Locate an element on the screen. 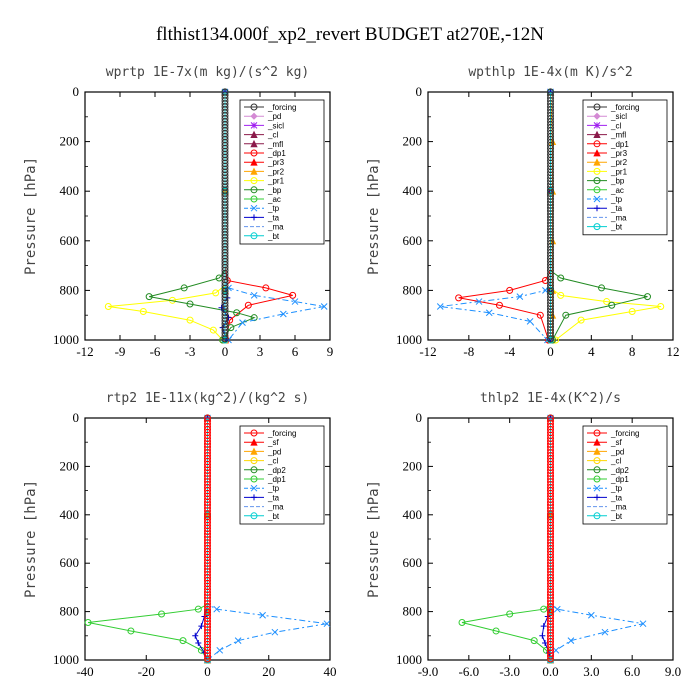 The width and height of the screenshot is (700, 700). legend-label: _pr1 is located at coordinates (276, 181).